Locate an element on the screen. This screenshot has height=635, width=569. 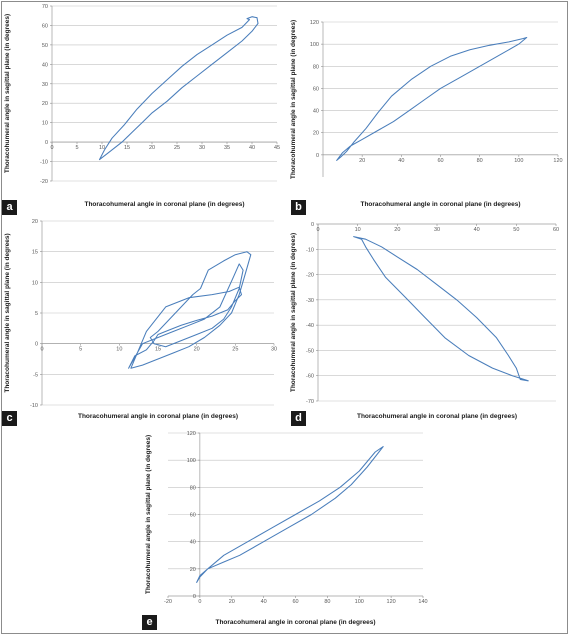
x-tick-label: 45 is located at coordinates (277, 148).